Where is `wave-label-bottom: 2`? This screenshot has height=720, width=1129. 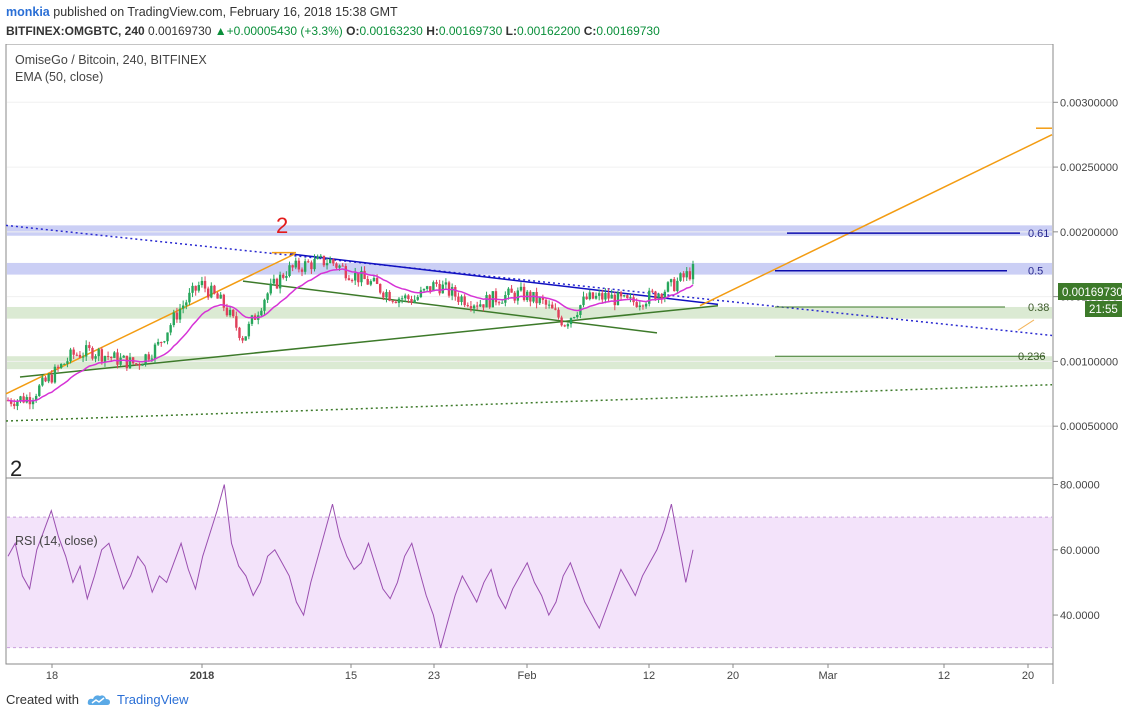
wave-label-bottom: 2 is located at coordinates (16, 468).